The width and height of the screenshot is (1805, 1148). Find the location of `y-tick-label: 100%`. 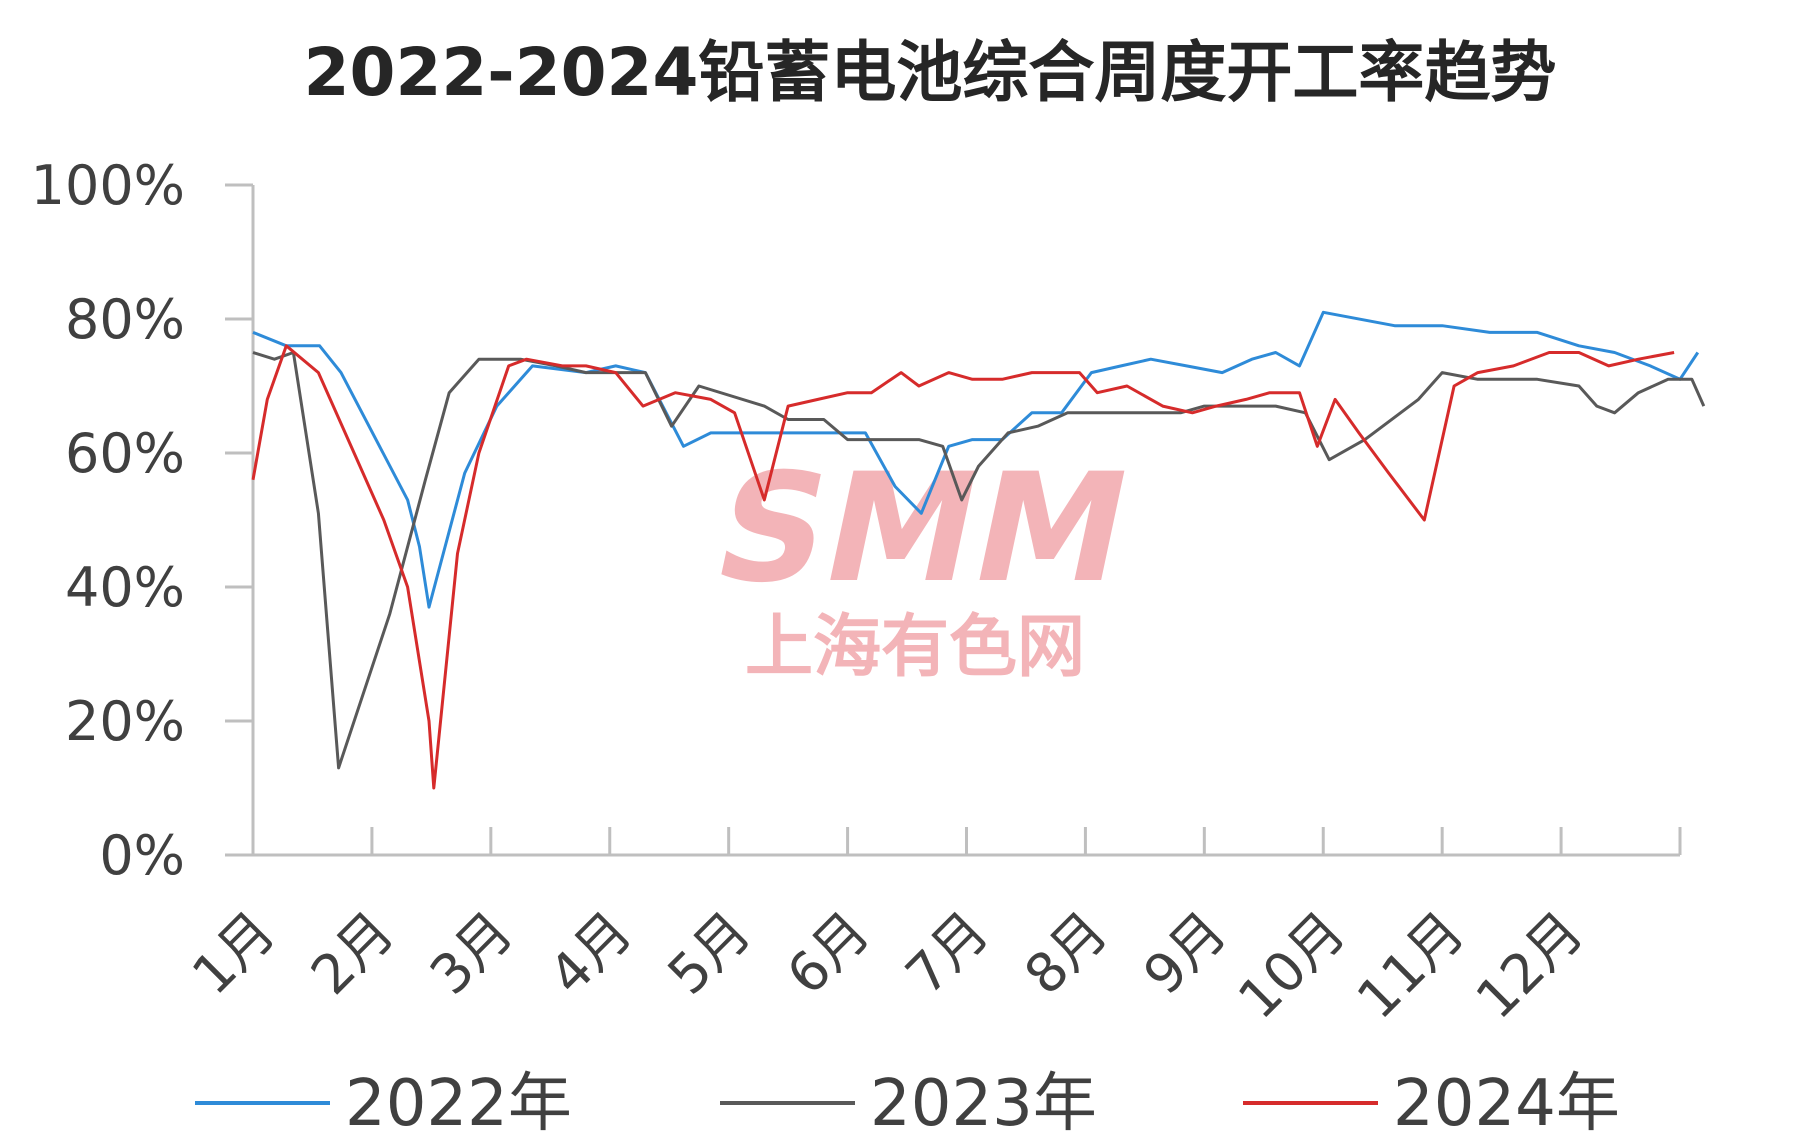

y-tick-label: 100% is located at coordinates (108, 185).